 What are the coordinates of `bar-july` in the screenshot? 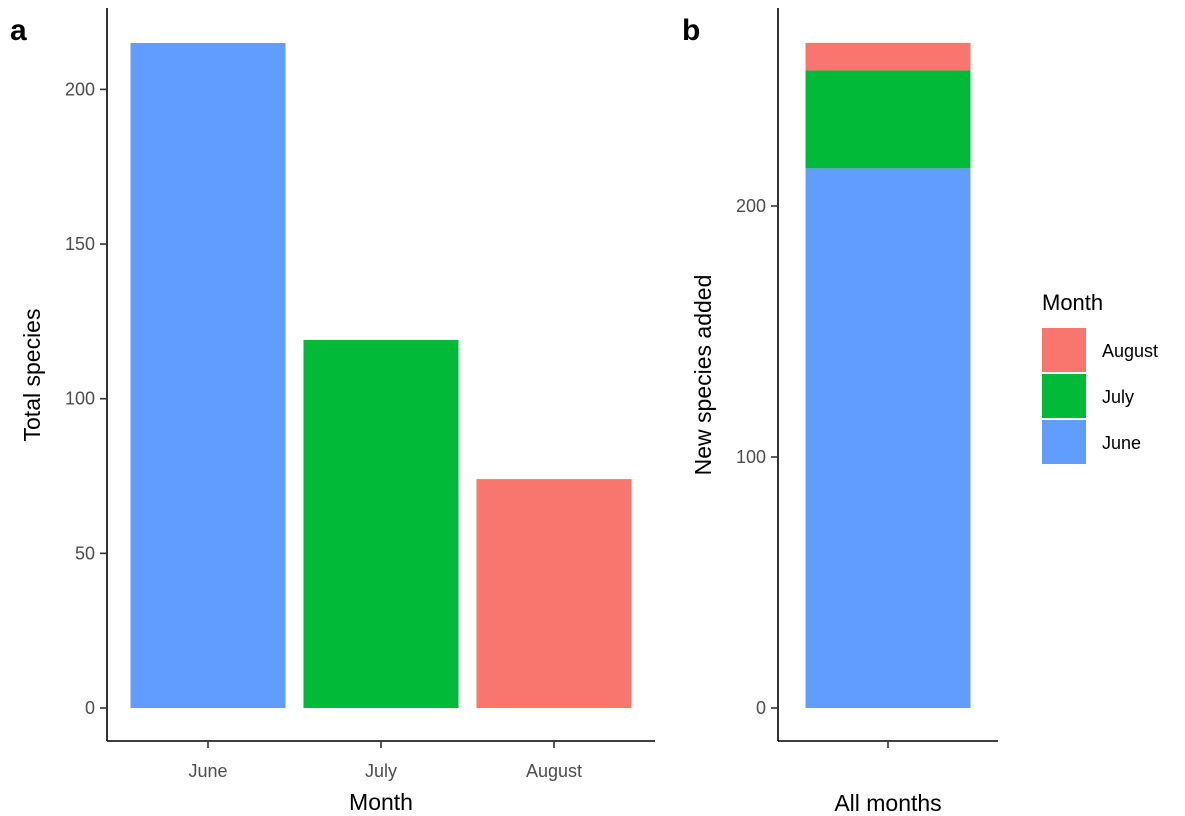 It's located at (381, 523).